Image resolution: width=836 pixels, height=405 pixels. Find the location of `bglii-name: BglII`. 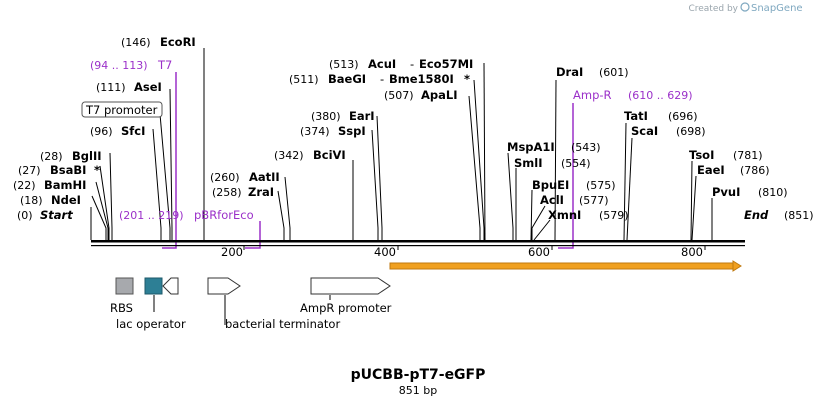

bglii-name: BglII is located at coordinates (87, 156).